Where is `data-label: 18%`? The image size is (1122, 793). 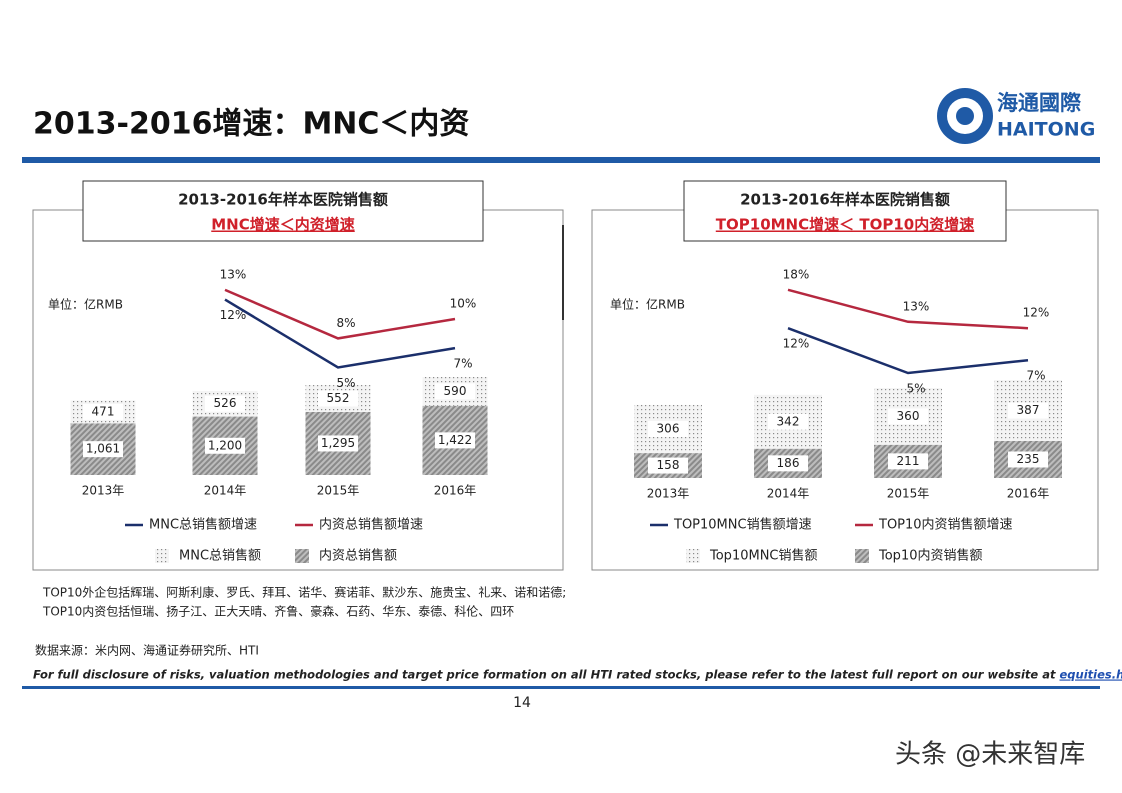
data-label: 18% is located at coordinates (796, 274).